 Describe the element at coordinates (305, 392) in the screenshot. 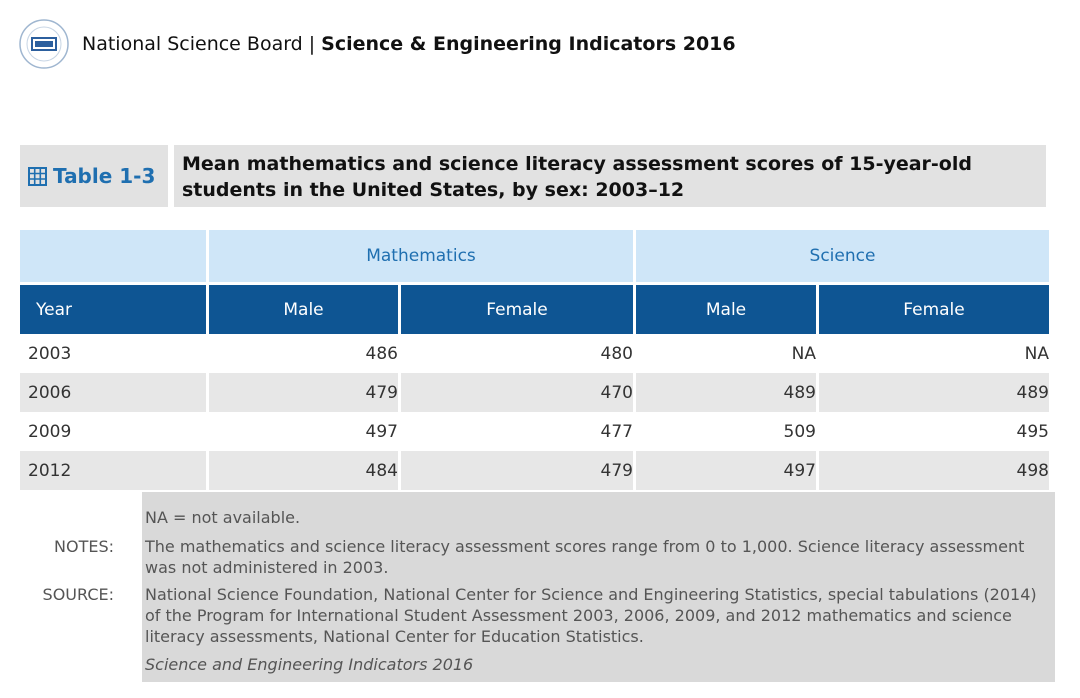

I see `cell-math-male: 479` at that location.